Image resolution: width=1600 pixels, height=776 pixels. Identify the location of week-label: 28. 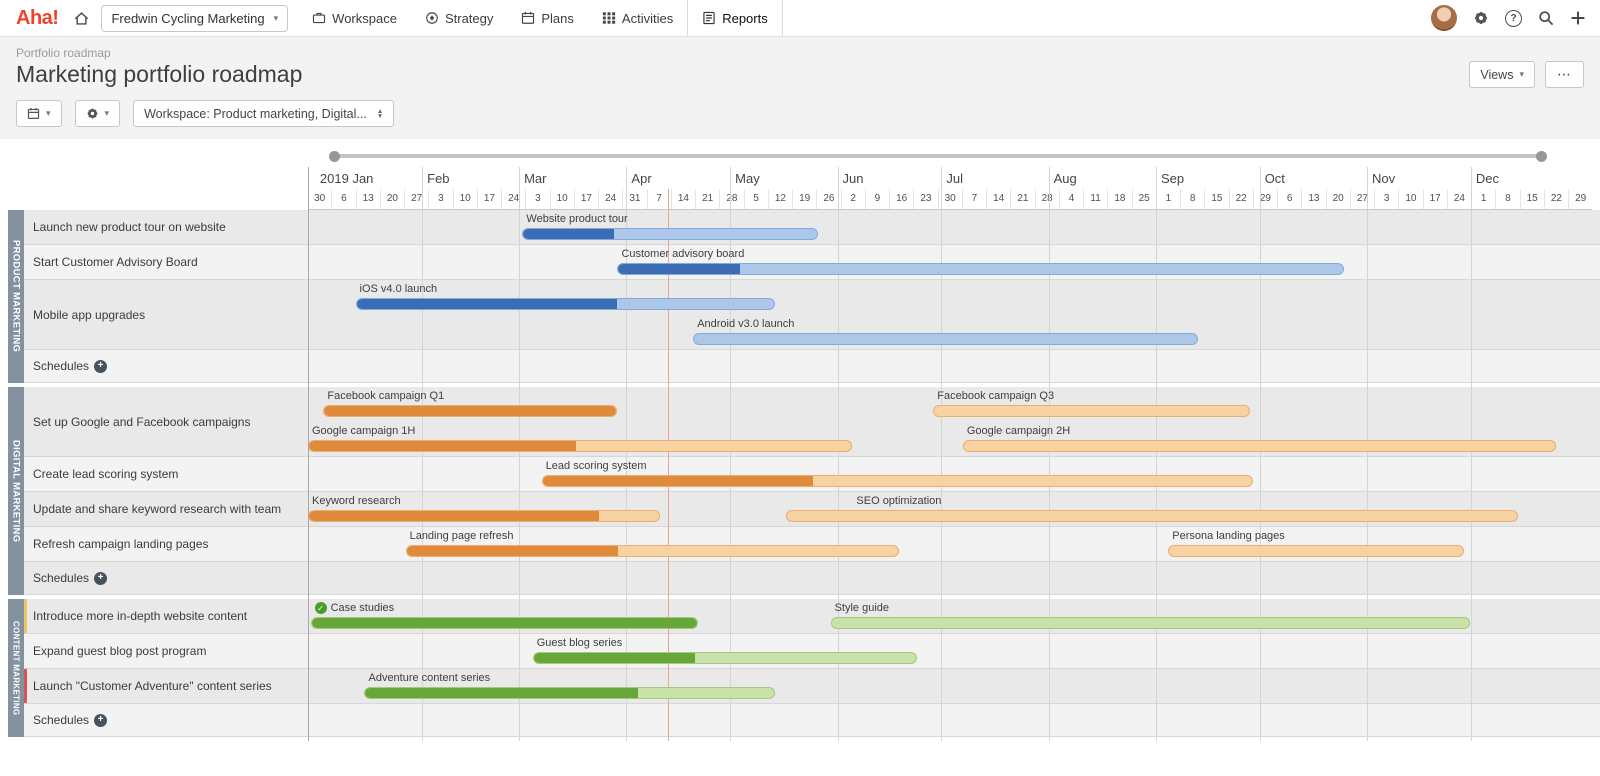
(732, 199).